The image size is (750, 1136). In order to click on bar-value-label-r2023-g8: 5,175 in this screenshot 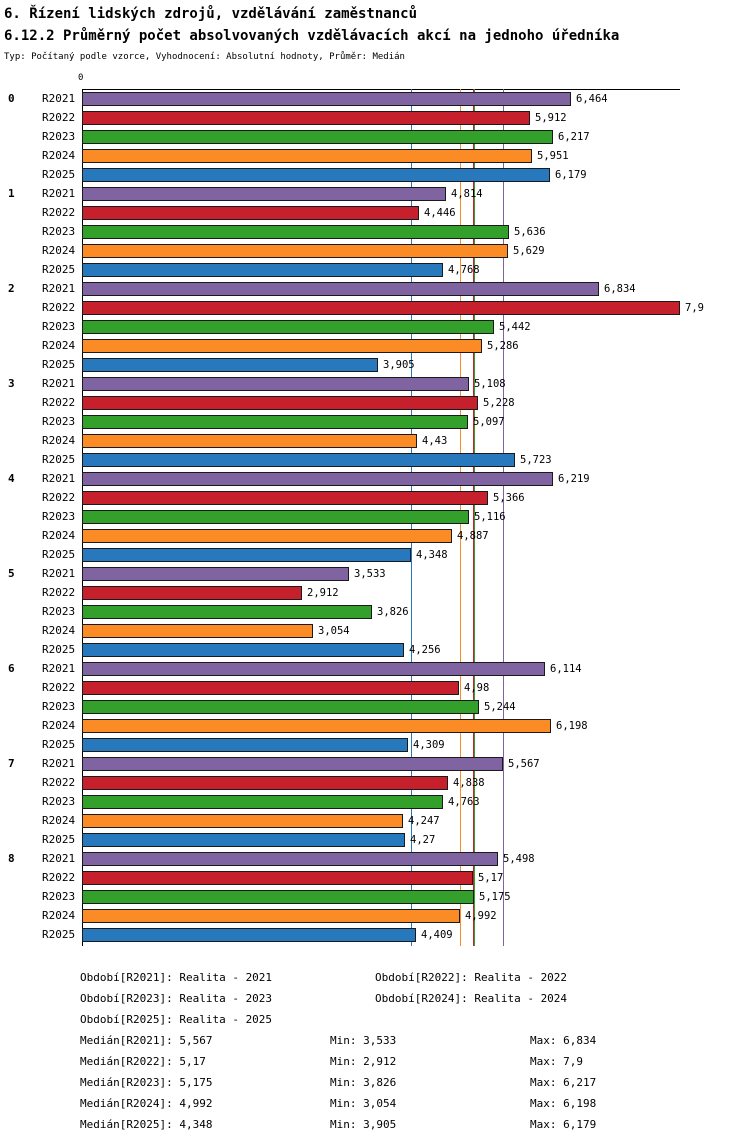, I will do `click(495, 897)`.